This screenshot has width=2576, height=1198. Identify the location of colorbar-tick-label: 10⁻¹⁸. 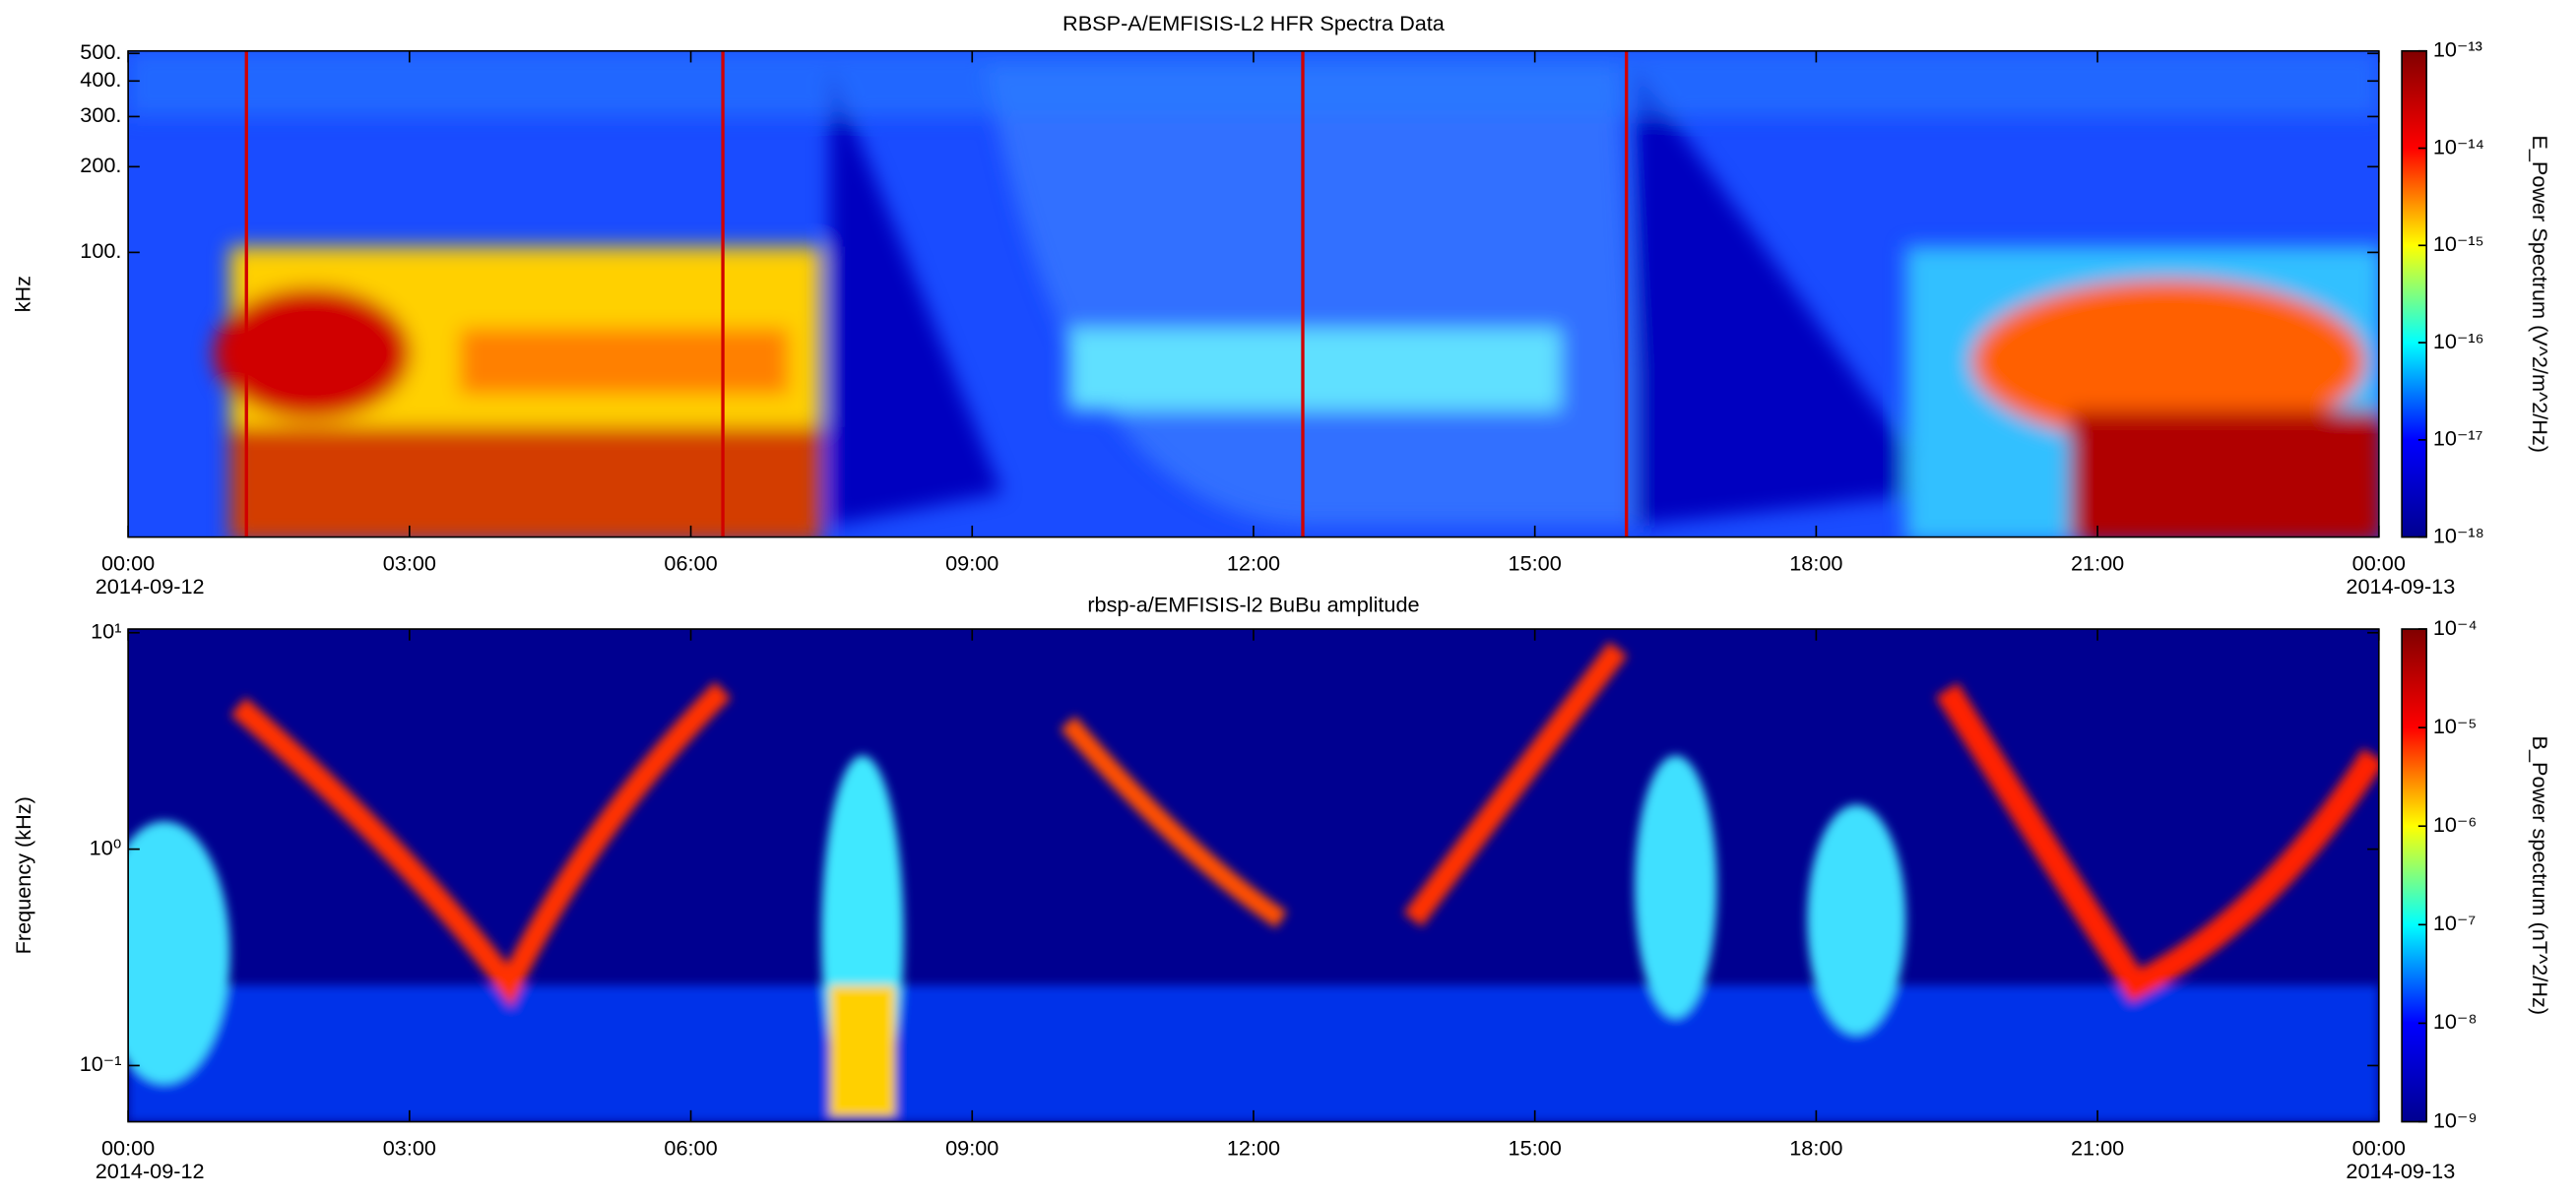
(2458, 535).